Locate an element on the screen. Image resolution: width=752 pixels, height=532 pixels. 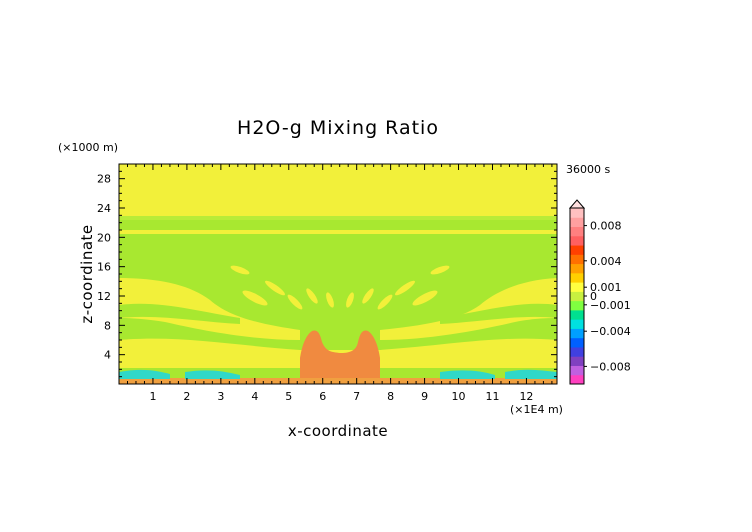
colorbar-tick-label: −0.008 is located at coordinates (610, 366).